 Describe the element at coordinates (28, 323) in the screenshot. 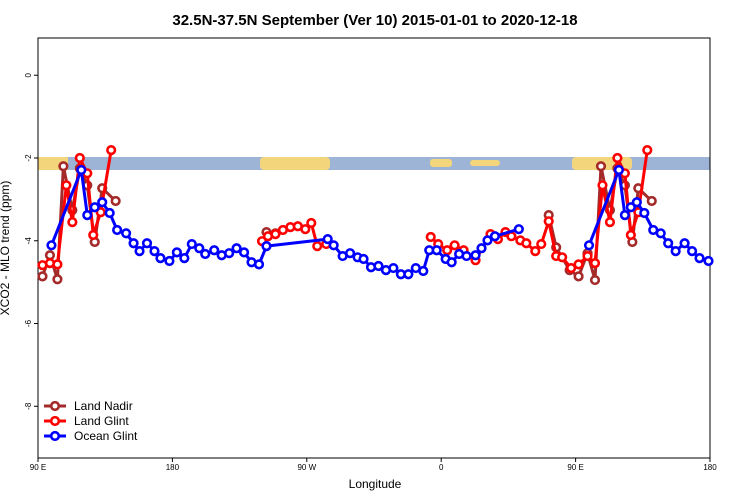

I see `y-tick-label: -6` at that location.